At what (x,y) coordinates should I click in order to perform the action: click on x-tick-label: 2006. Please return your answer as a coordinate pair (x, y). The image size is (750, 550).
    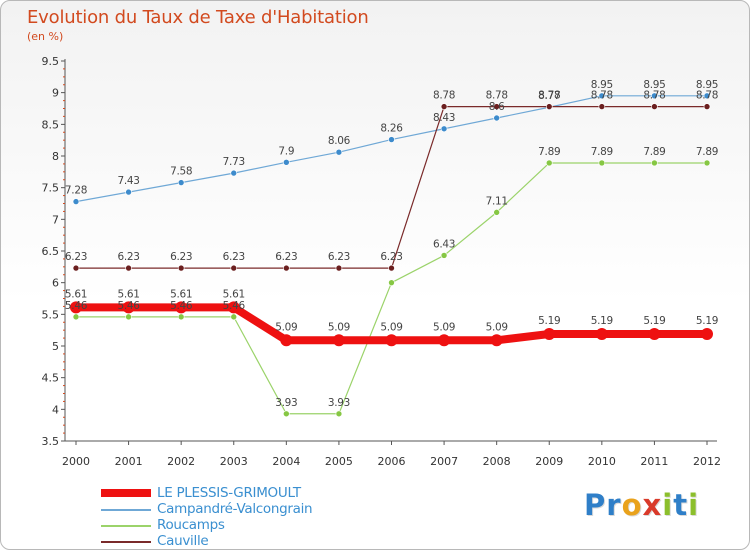
    Looking at the image, I should click on (392, 461).